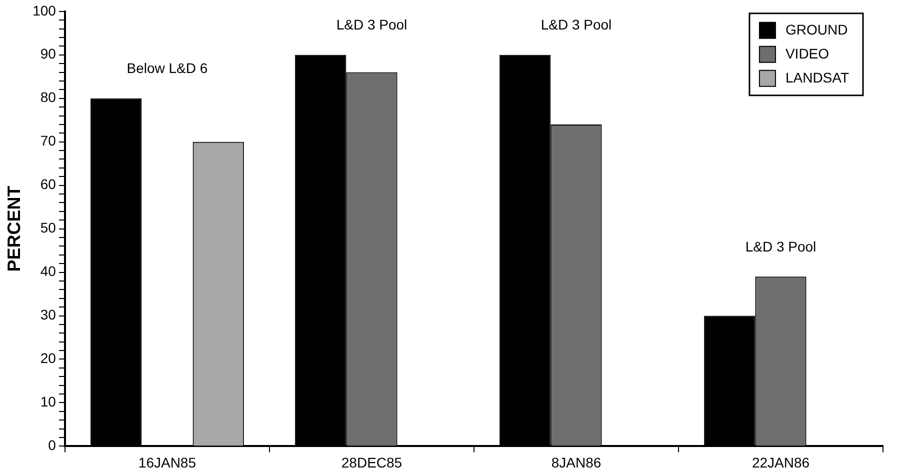 The height and width of the screenshot is (475, 903). What do you see at coordinates (48, 402) in the screenshot?
I see `y-tick-label: 10` at bounding box center [48, 402].